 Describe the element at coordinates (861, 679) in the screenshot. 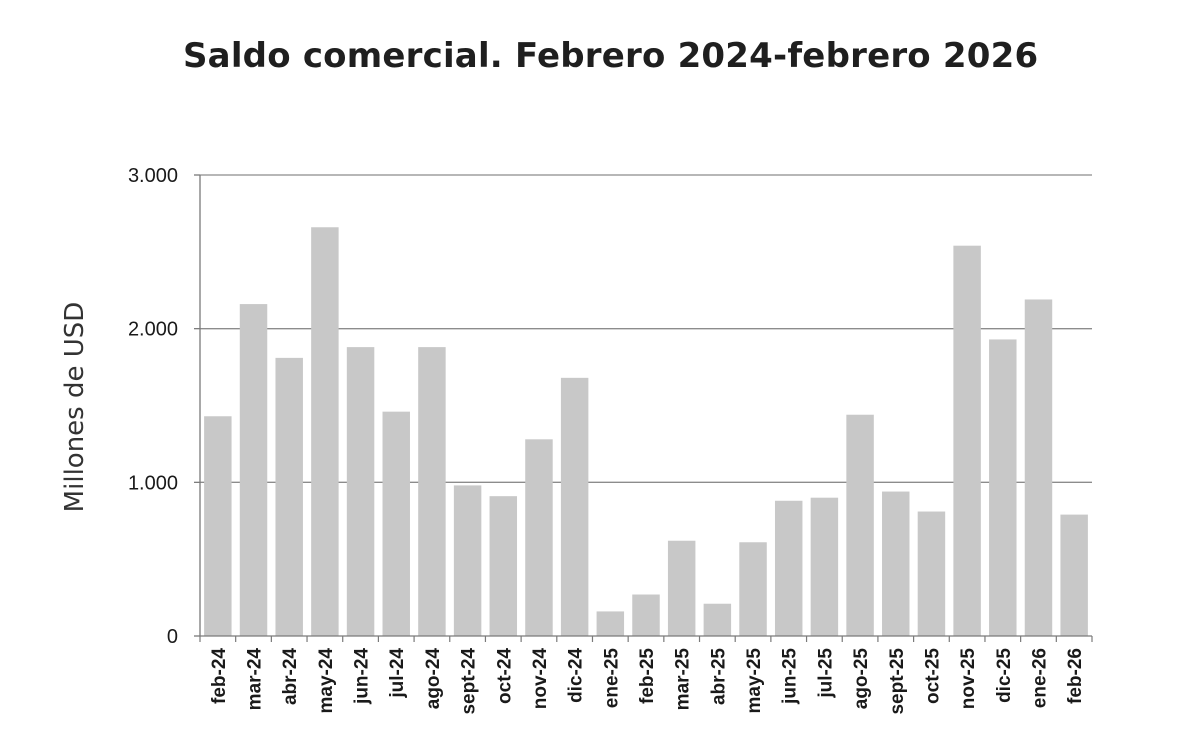

I see `x-tick-label: ago-25` at that location.